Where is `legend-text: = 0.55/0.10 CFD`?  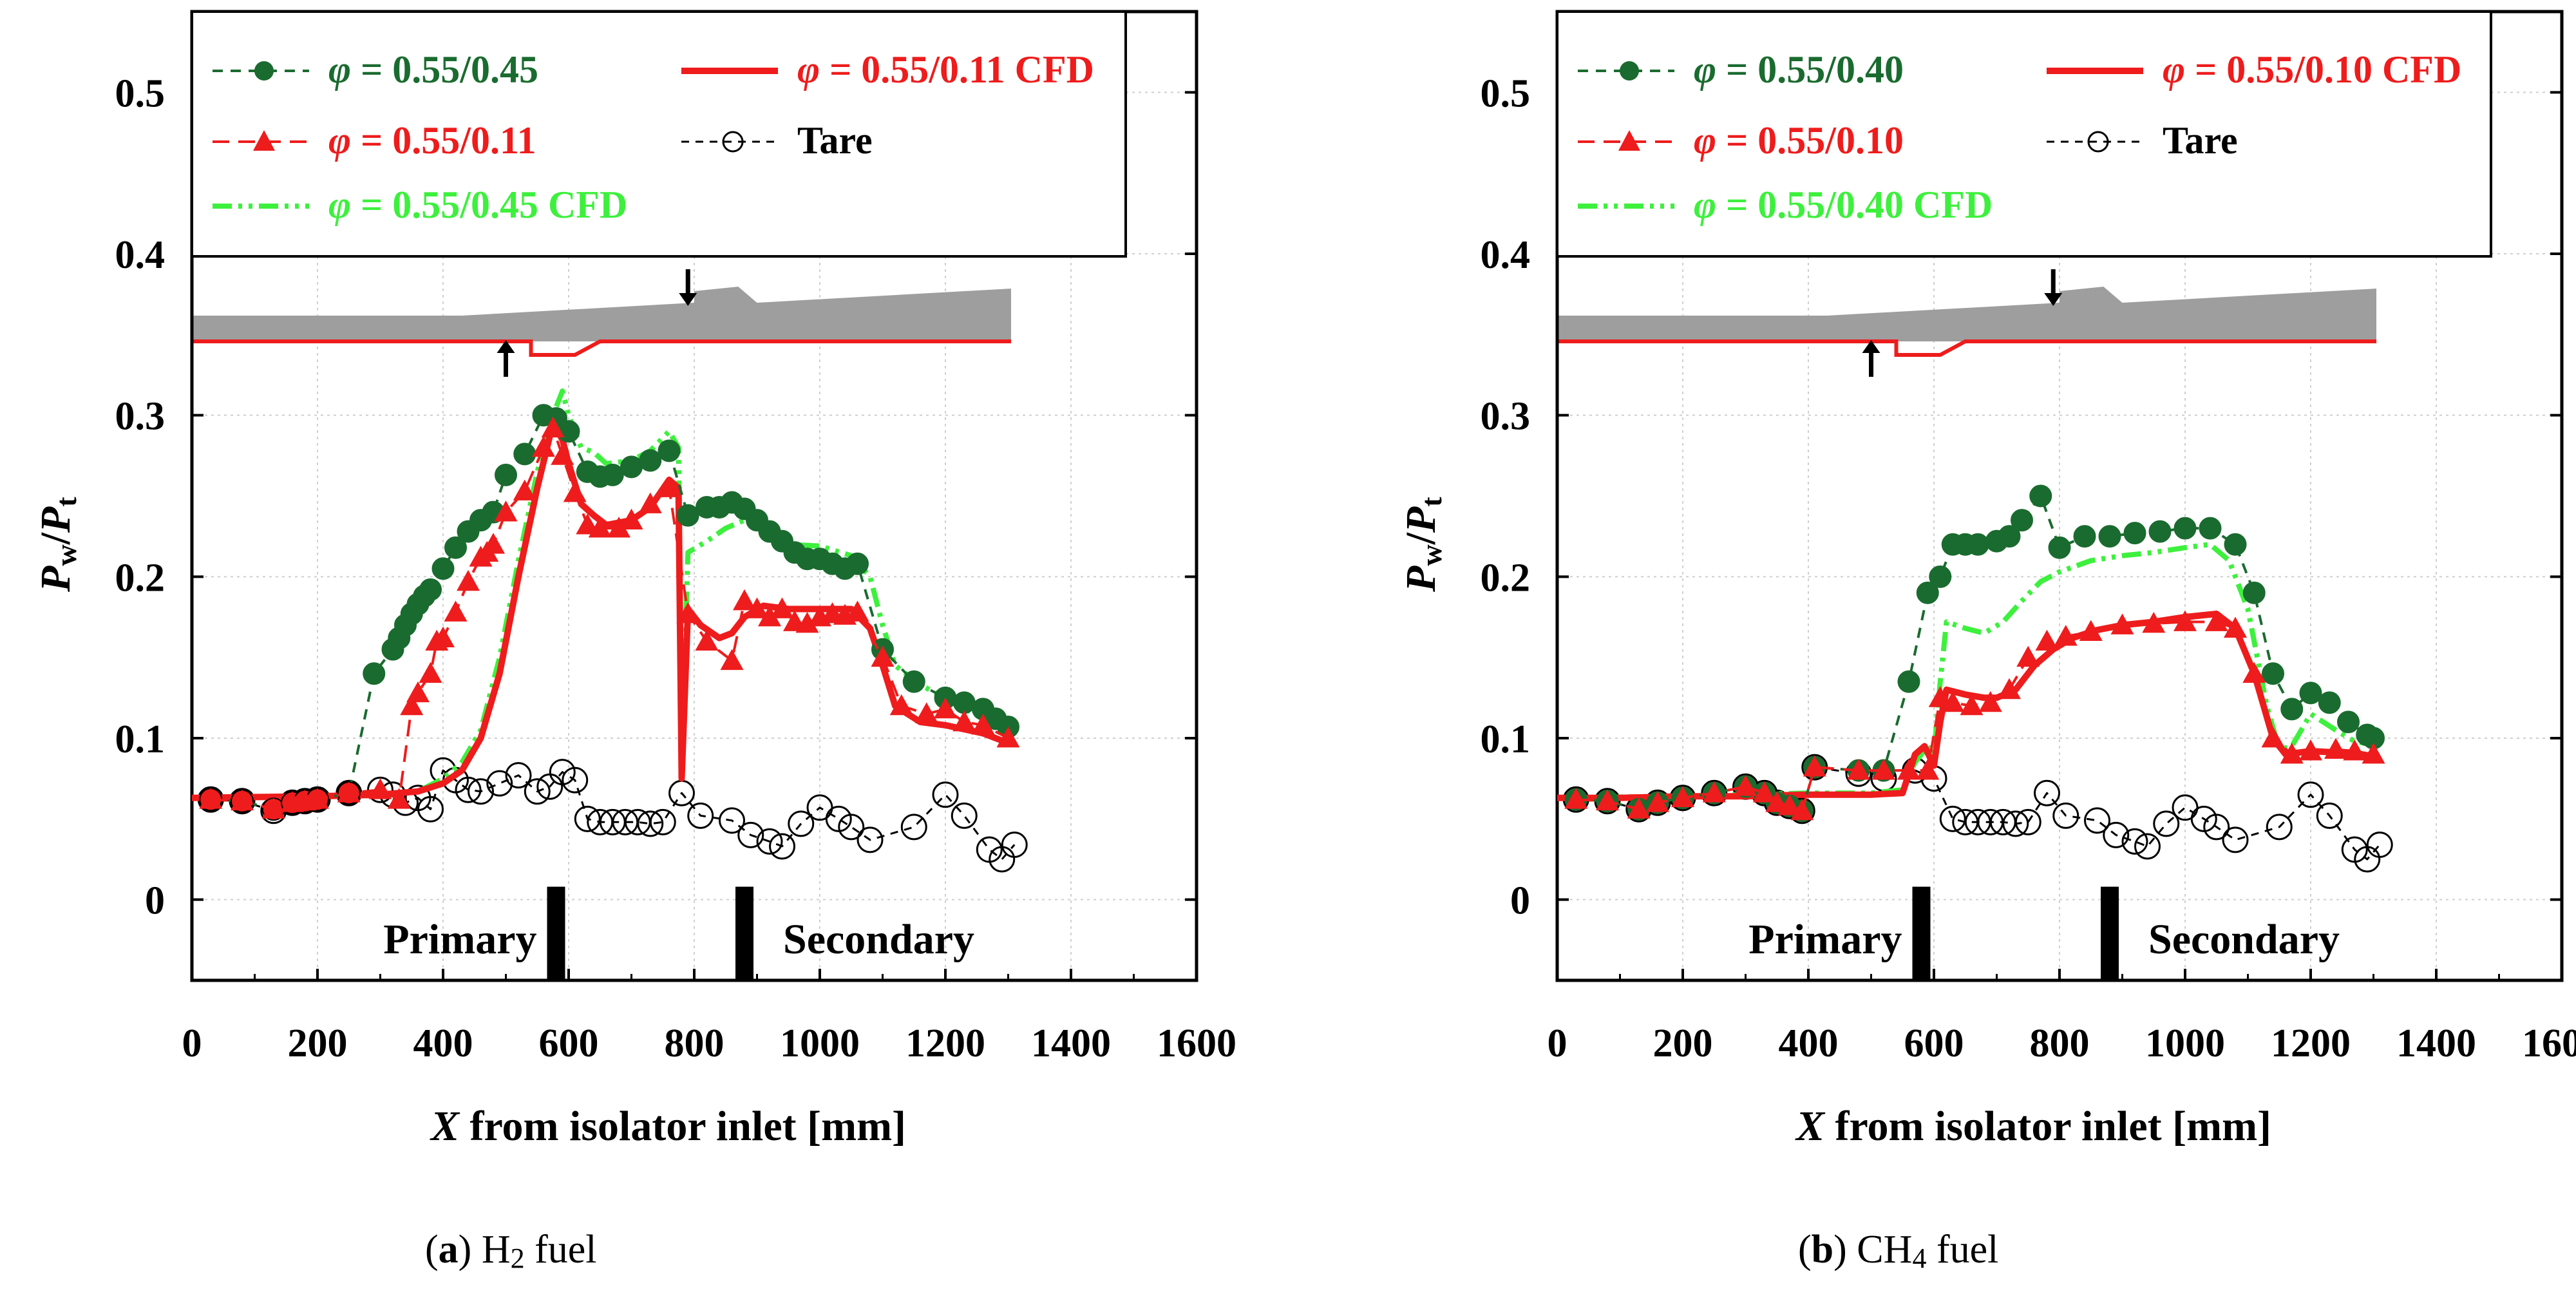 legend-text: = 0.55/0.10 CFD is located at coordinates (2328, 69).